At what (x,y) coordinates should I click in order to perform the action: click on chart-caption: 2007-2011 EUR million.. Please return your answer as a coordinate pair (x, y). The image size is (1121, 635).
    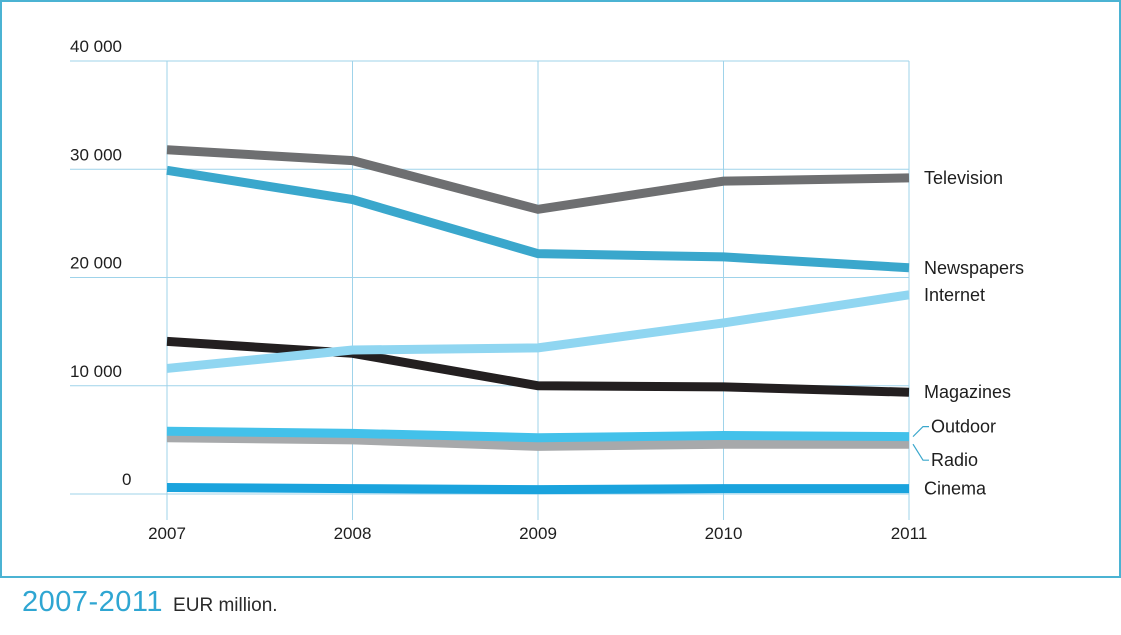
    Looking at the image, I should click on (150, 606).